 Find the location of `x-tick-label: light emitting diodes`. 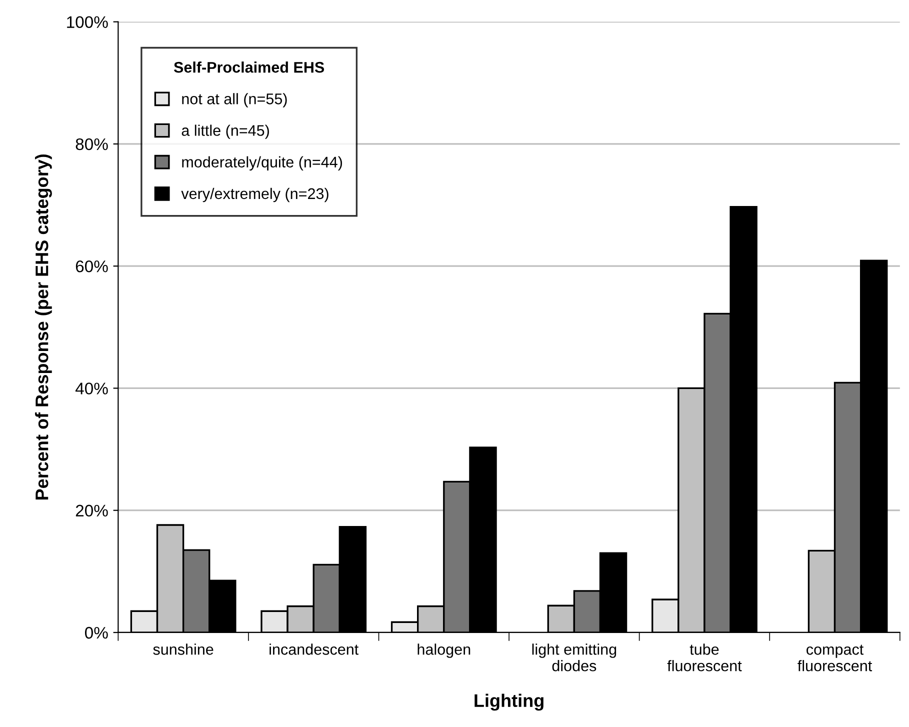

x-tick-label: light emitting diodes is located at coordinates (574, 658).